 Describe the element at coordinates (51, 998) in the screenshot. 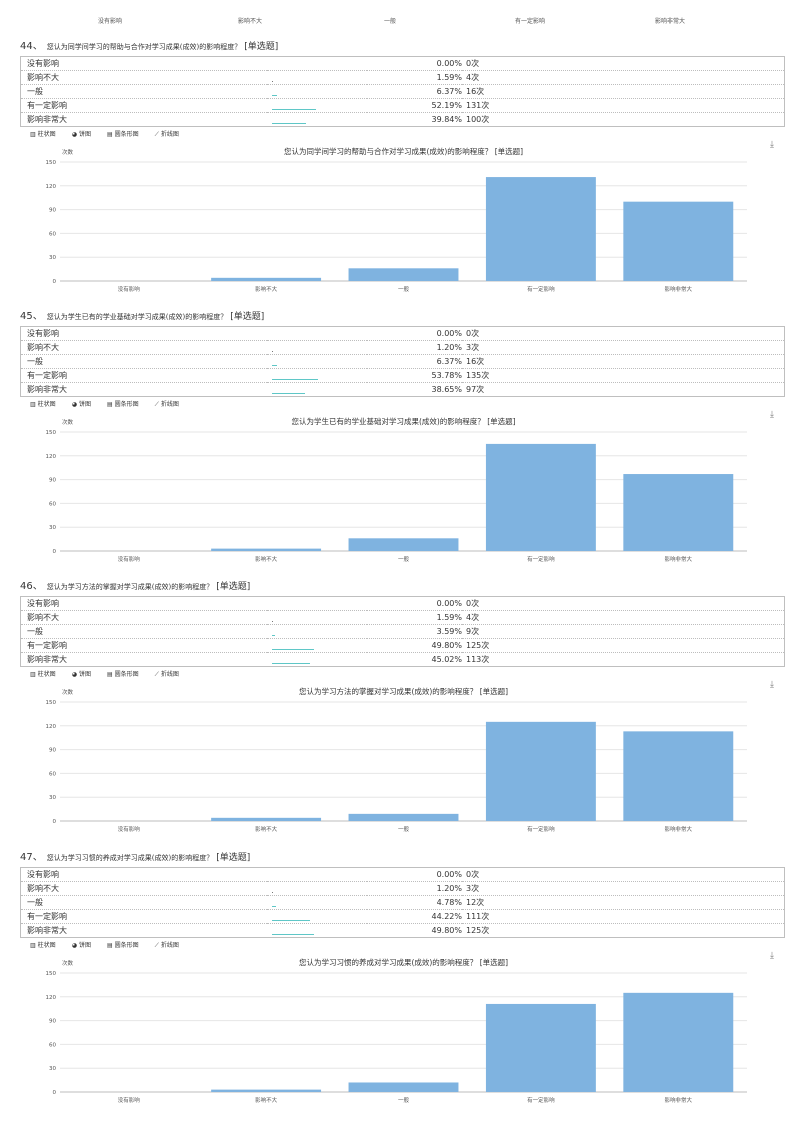

I see `y-tick-label: 120` at that location.